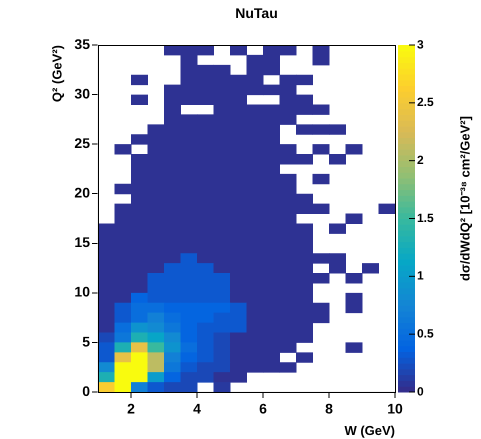  What do you see at coordinates (197, 408) in the screenshot?
I see `x-tick-label: 4` at bounding box center [197, 408].